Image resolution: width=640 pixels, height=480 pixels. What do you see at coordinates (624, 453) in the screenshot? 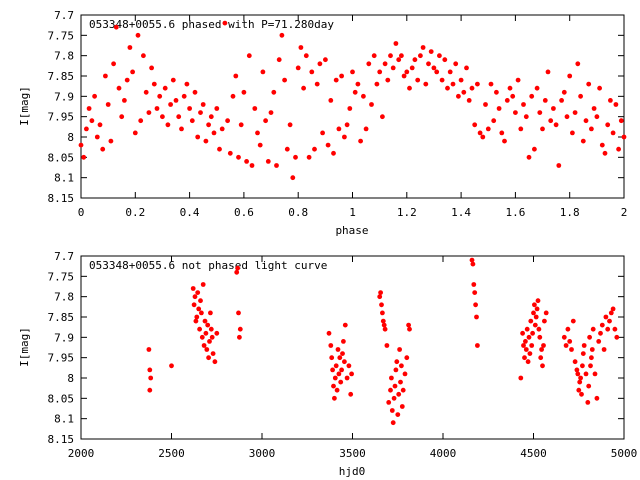
I see `x-tick-label: 5000` at bounding box center [624, 453].